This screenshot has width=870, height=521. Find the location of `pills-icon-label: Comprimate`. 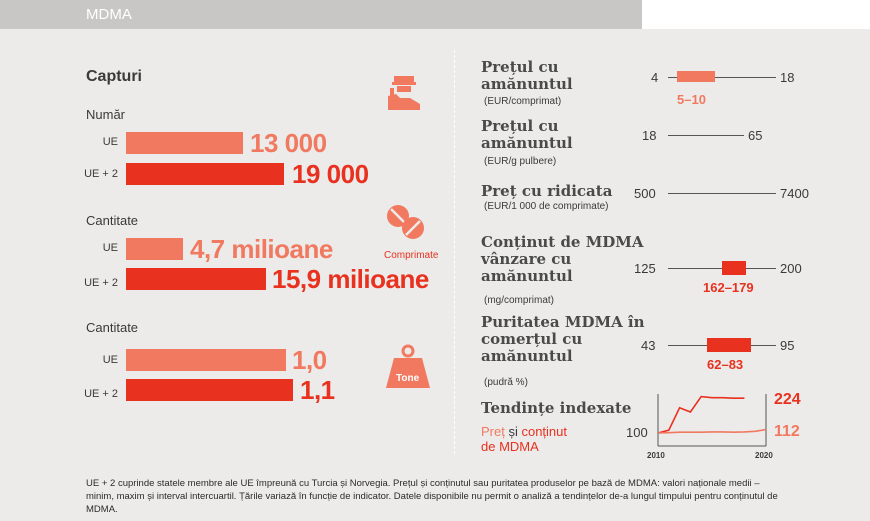

pills-icon-label: Comprimate is located at coordinates (411, 255).